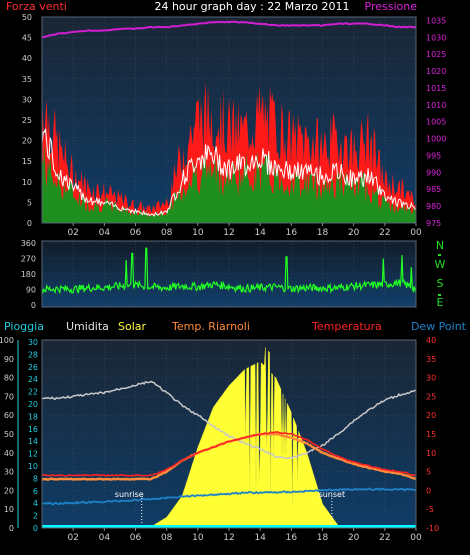  I want to click on wind-ytick-label: 10, so click(27, 182).